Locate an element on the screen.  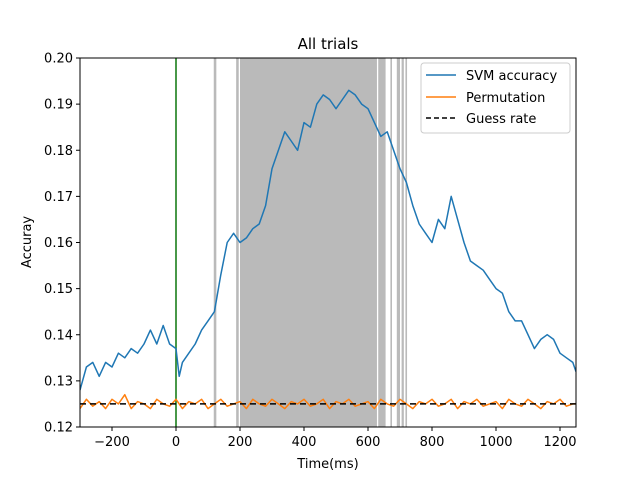
legend-label-guess-rate: Guess rate is located at coordinates (501, 119).